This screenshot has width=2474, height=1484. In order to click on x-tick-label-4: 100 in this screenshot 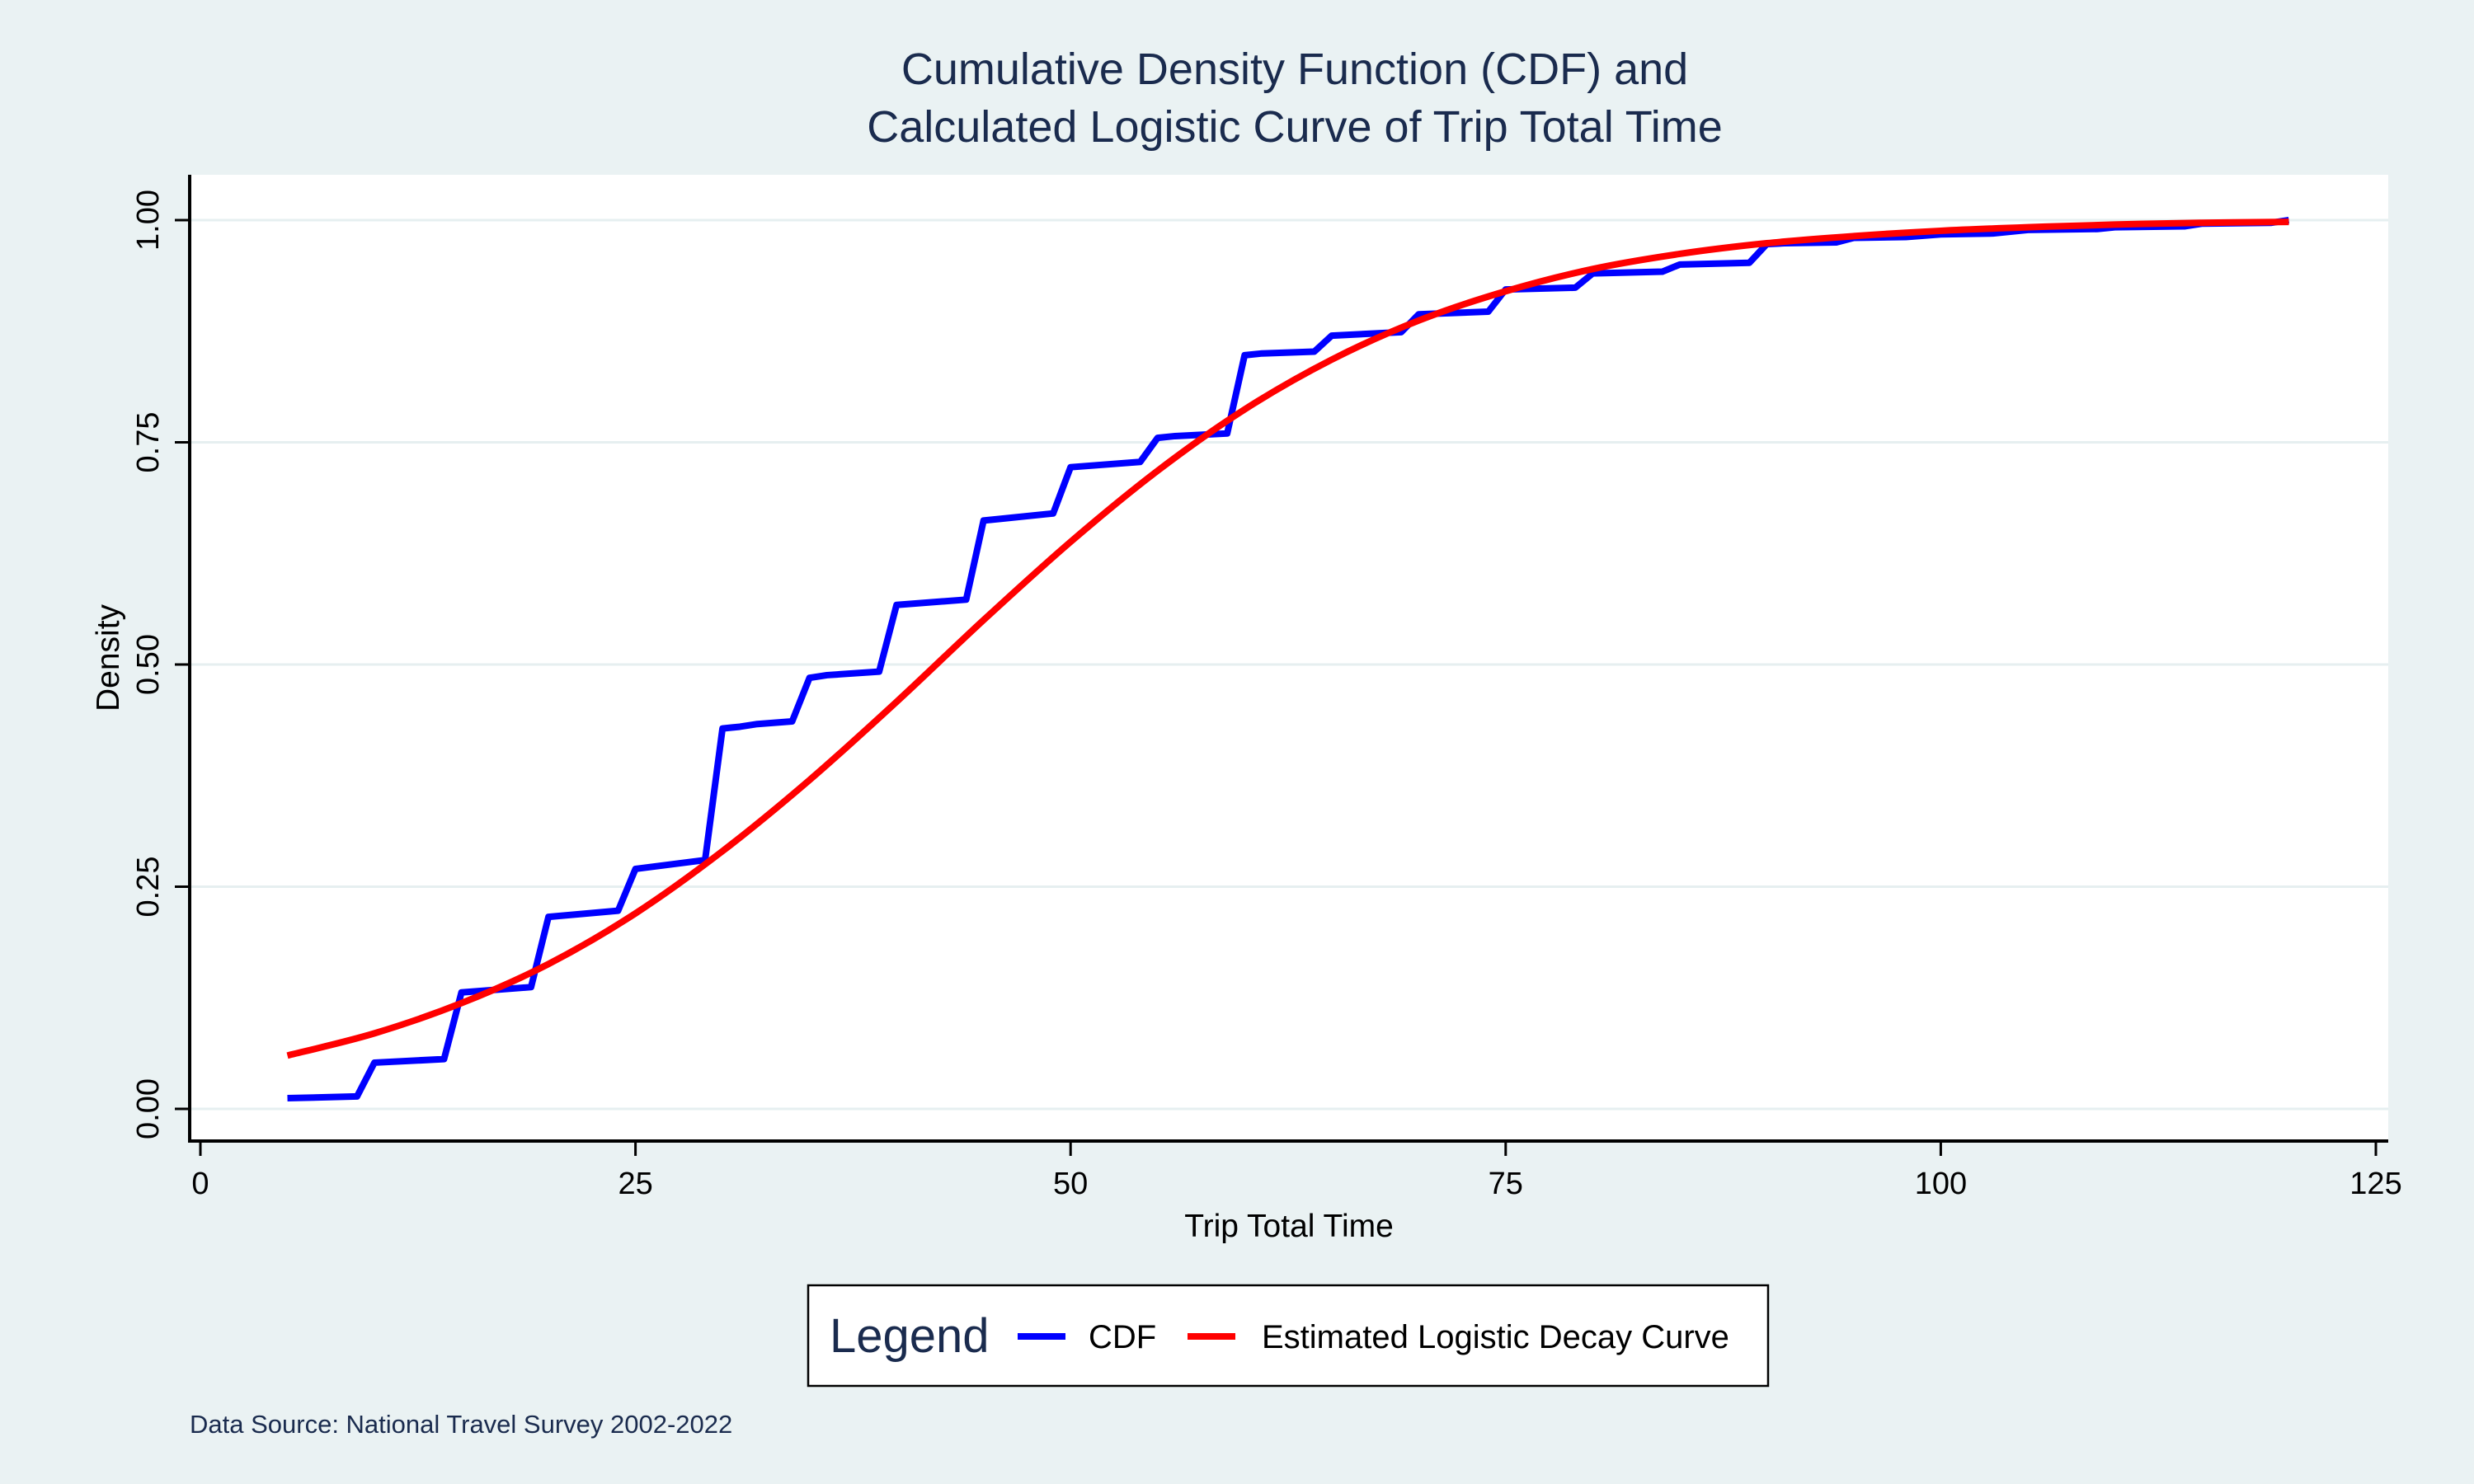, I will do `click(1941, 1184)`.